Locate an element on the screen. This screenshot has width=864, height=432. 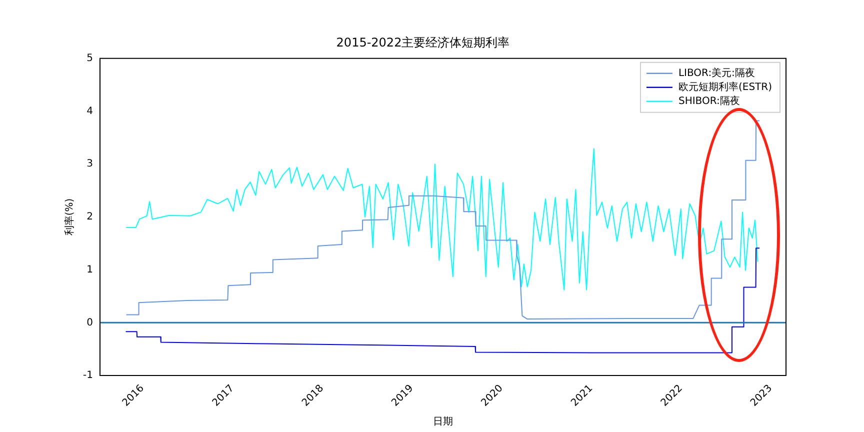
y-tick-label: 3 is located at coordinates (89, 164).